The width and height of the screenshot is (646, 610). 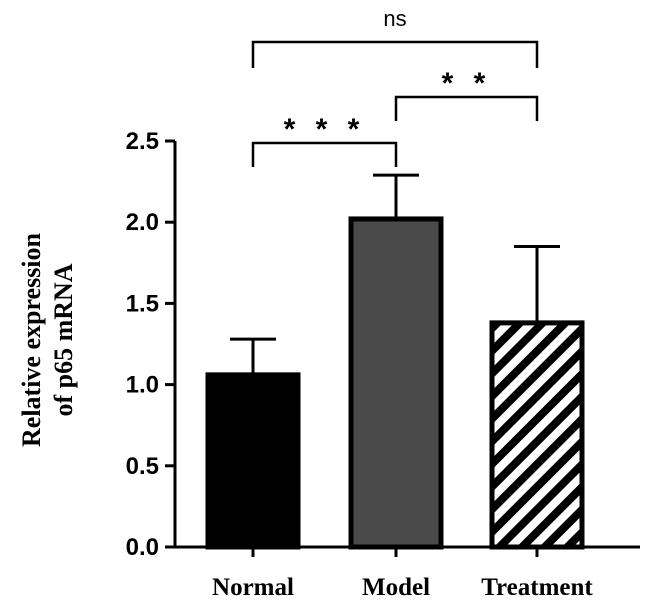 What do you see at coordinates (142, 385) in the screenshot?
I see `y-tick-label: 1.0` at bounding box center [142, 385].